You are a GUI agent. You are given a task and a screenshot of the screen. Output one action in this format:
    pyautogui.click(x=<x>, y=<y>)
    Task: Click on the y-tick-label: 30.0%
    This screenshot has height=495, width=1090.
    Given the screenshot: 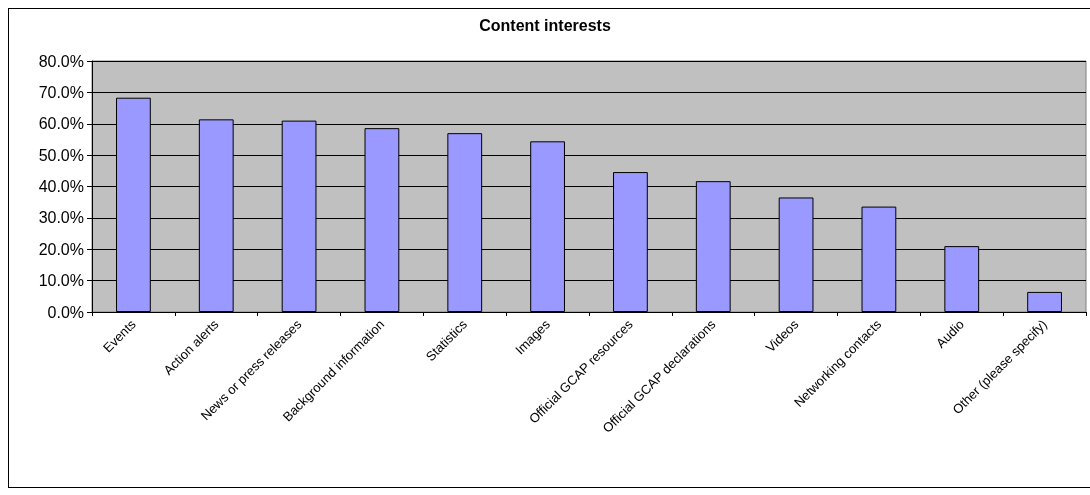 What is the action you would take?
    pyautogui.click(x=61, y=218)
    